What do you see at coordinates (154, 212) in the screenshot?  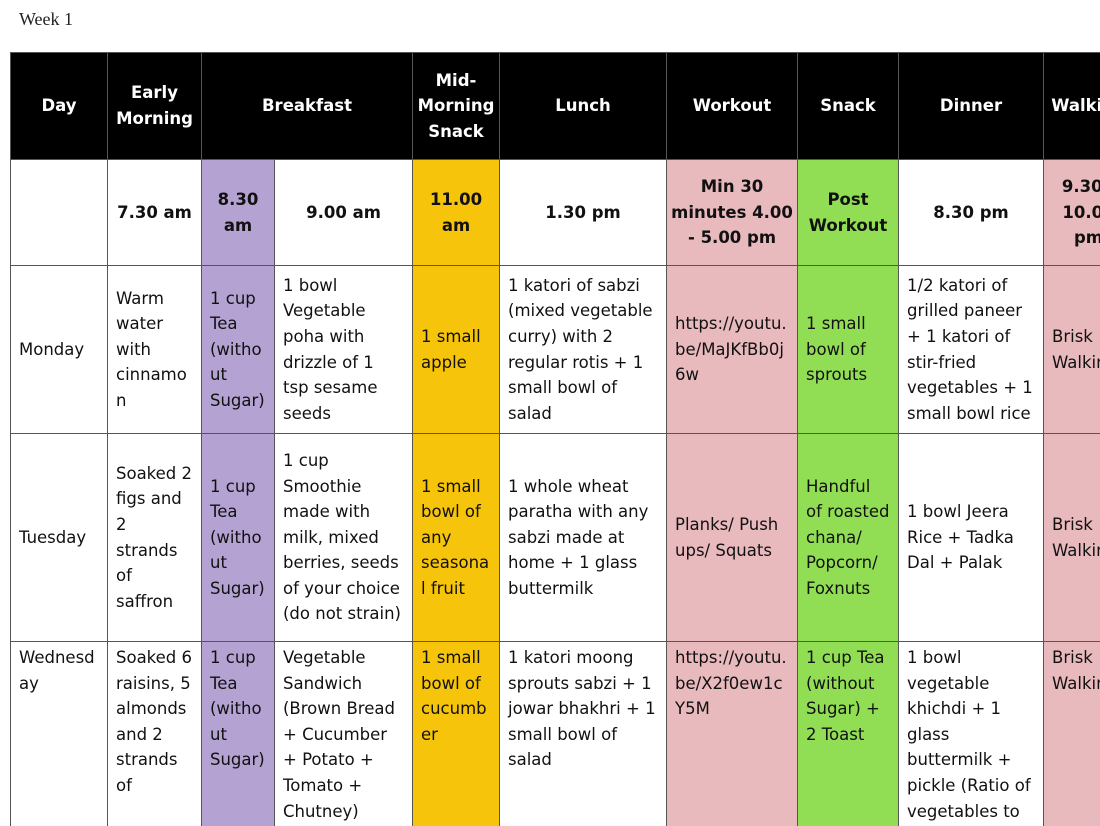 I see `cell: 7.30 am` at bounding box center [154, 212].